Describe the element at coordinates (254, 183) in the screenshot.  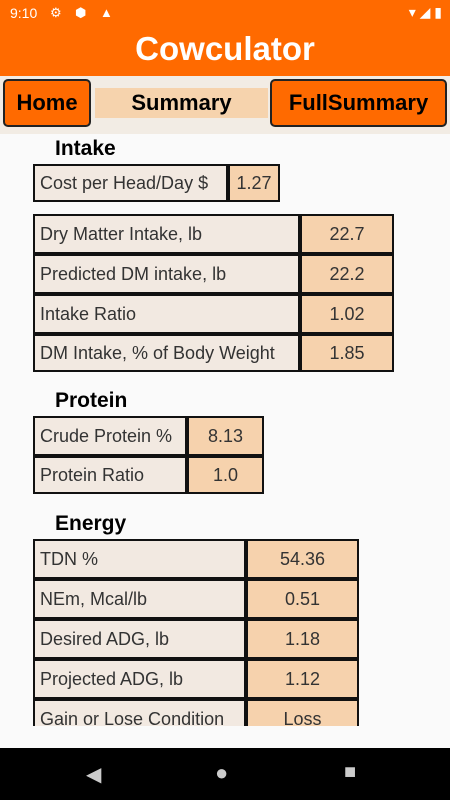
I see `cost-value: 1.27` at that location.